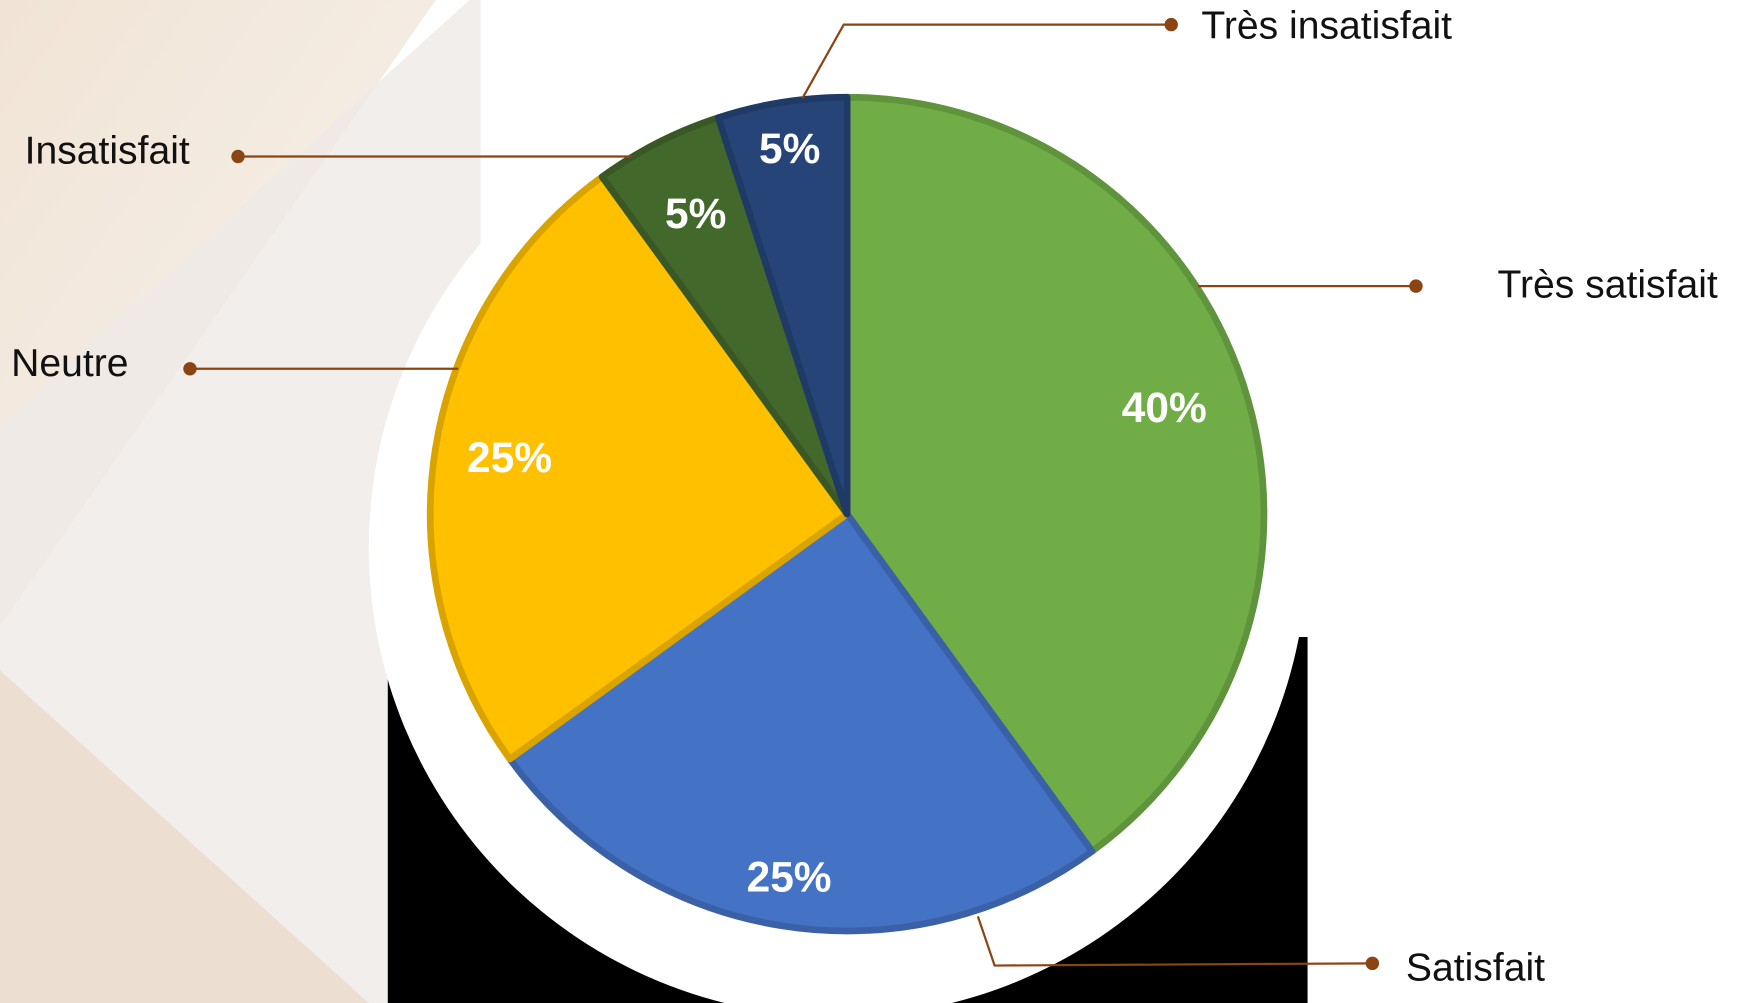 Image resolution: width=1749 pixels, height=1003 pixels. What do you see at coordinates (1608, 285) in the screenshot?
I see `category-label: Très satisfait` at bounding box center [1608, 285].